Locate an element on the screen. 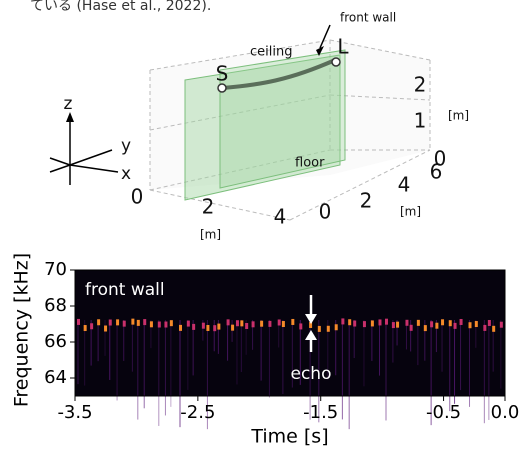 The image size is (523, 453). end-label: L is located at coordinates (343, 47).